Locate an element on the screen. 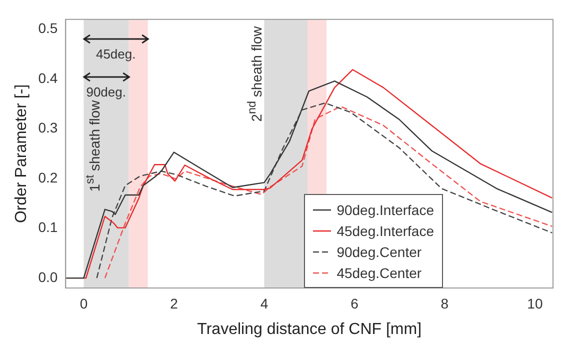 Image resolution: width=569 pixels, height=351 pixels. x-tick-label: 4 is located at coordinates (264, 303).